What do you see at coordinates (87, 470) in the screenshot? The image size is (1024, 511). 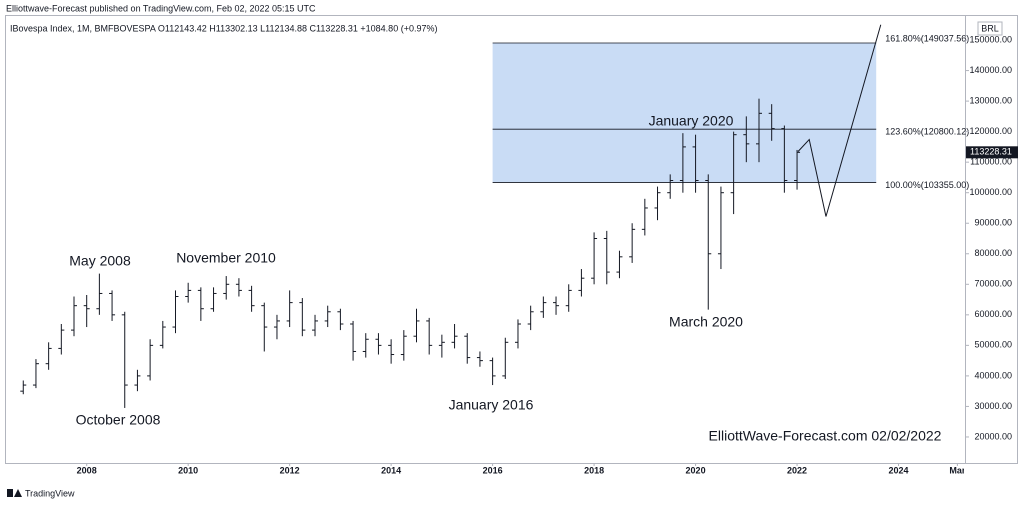 I see `x-tick-label: 2008` at bounding box center [87, 470].